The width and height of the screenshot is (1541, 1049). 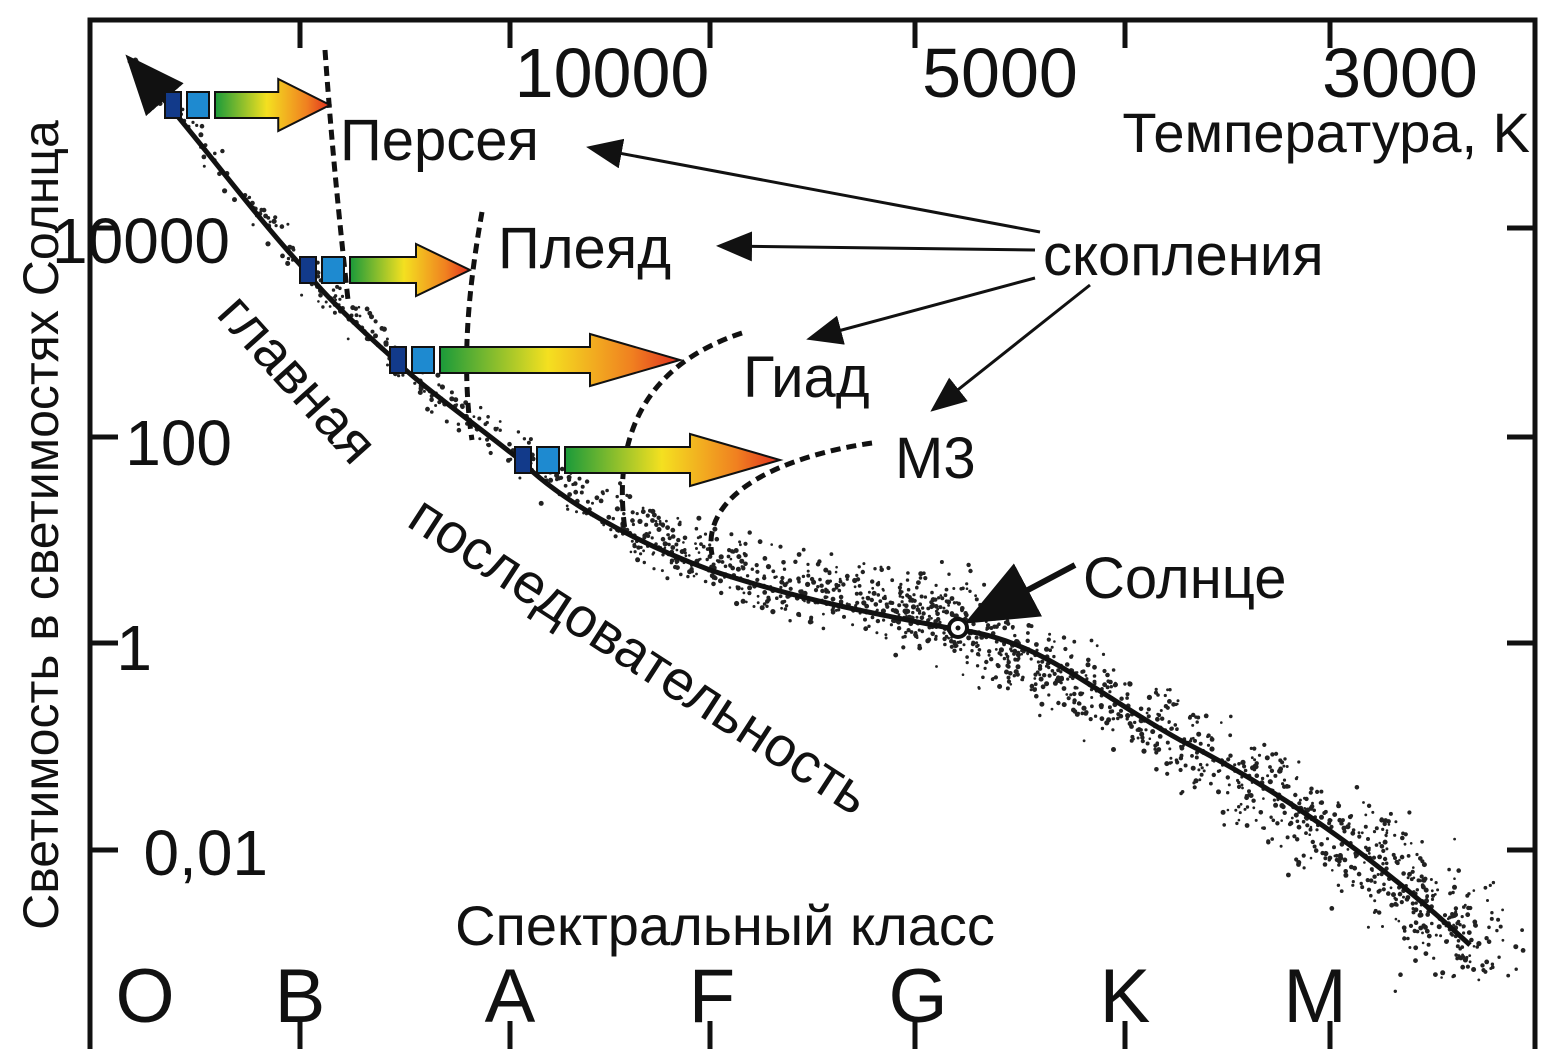 I want to click on sun-label: Солнце, so click(x=1185, y=578).